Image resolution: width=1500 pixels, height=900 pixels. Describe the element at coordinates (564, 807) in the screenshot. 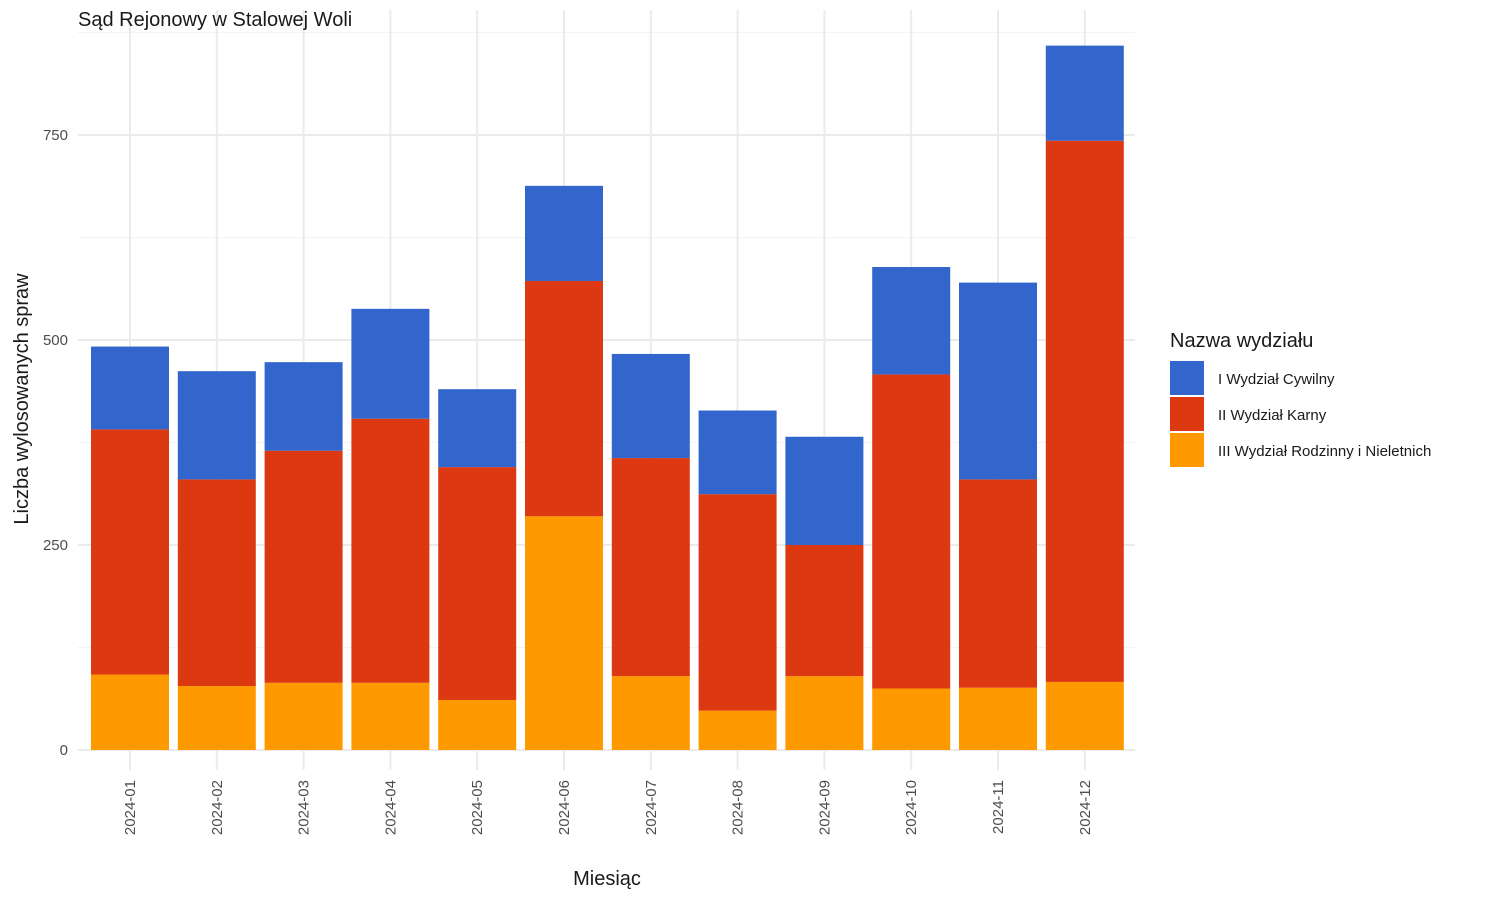

I see `x-tick-label: 2024-06` at that location.